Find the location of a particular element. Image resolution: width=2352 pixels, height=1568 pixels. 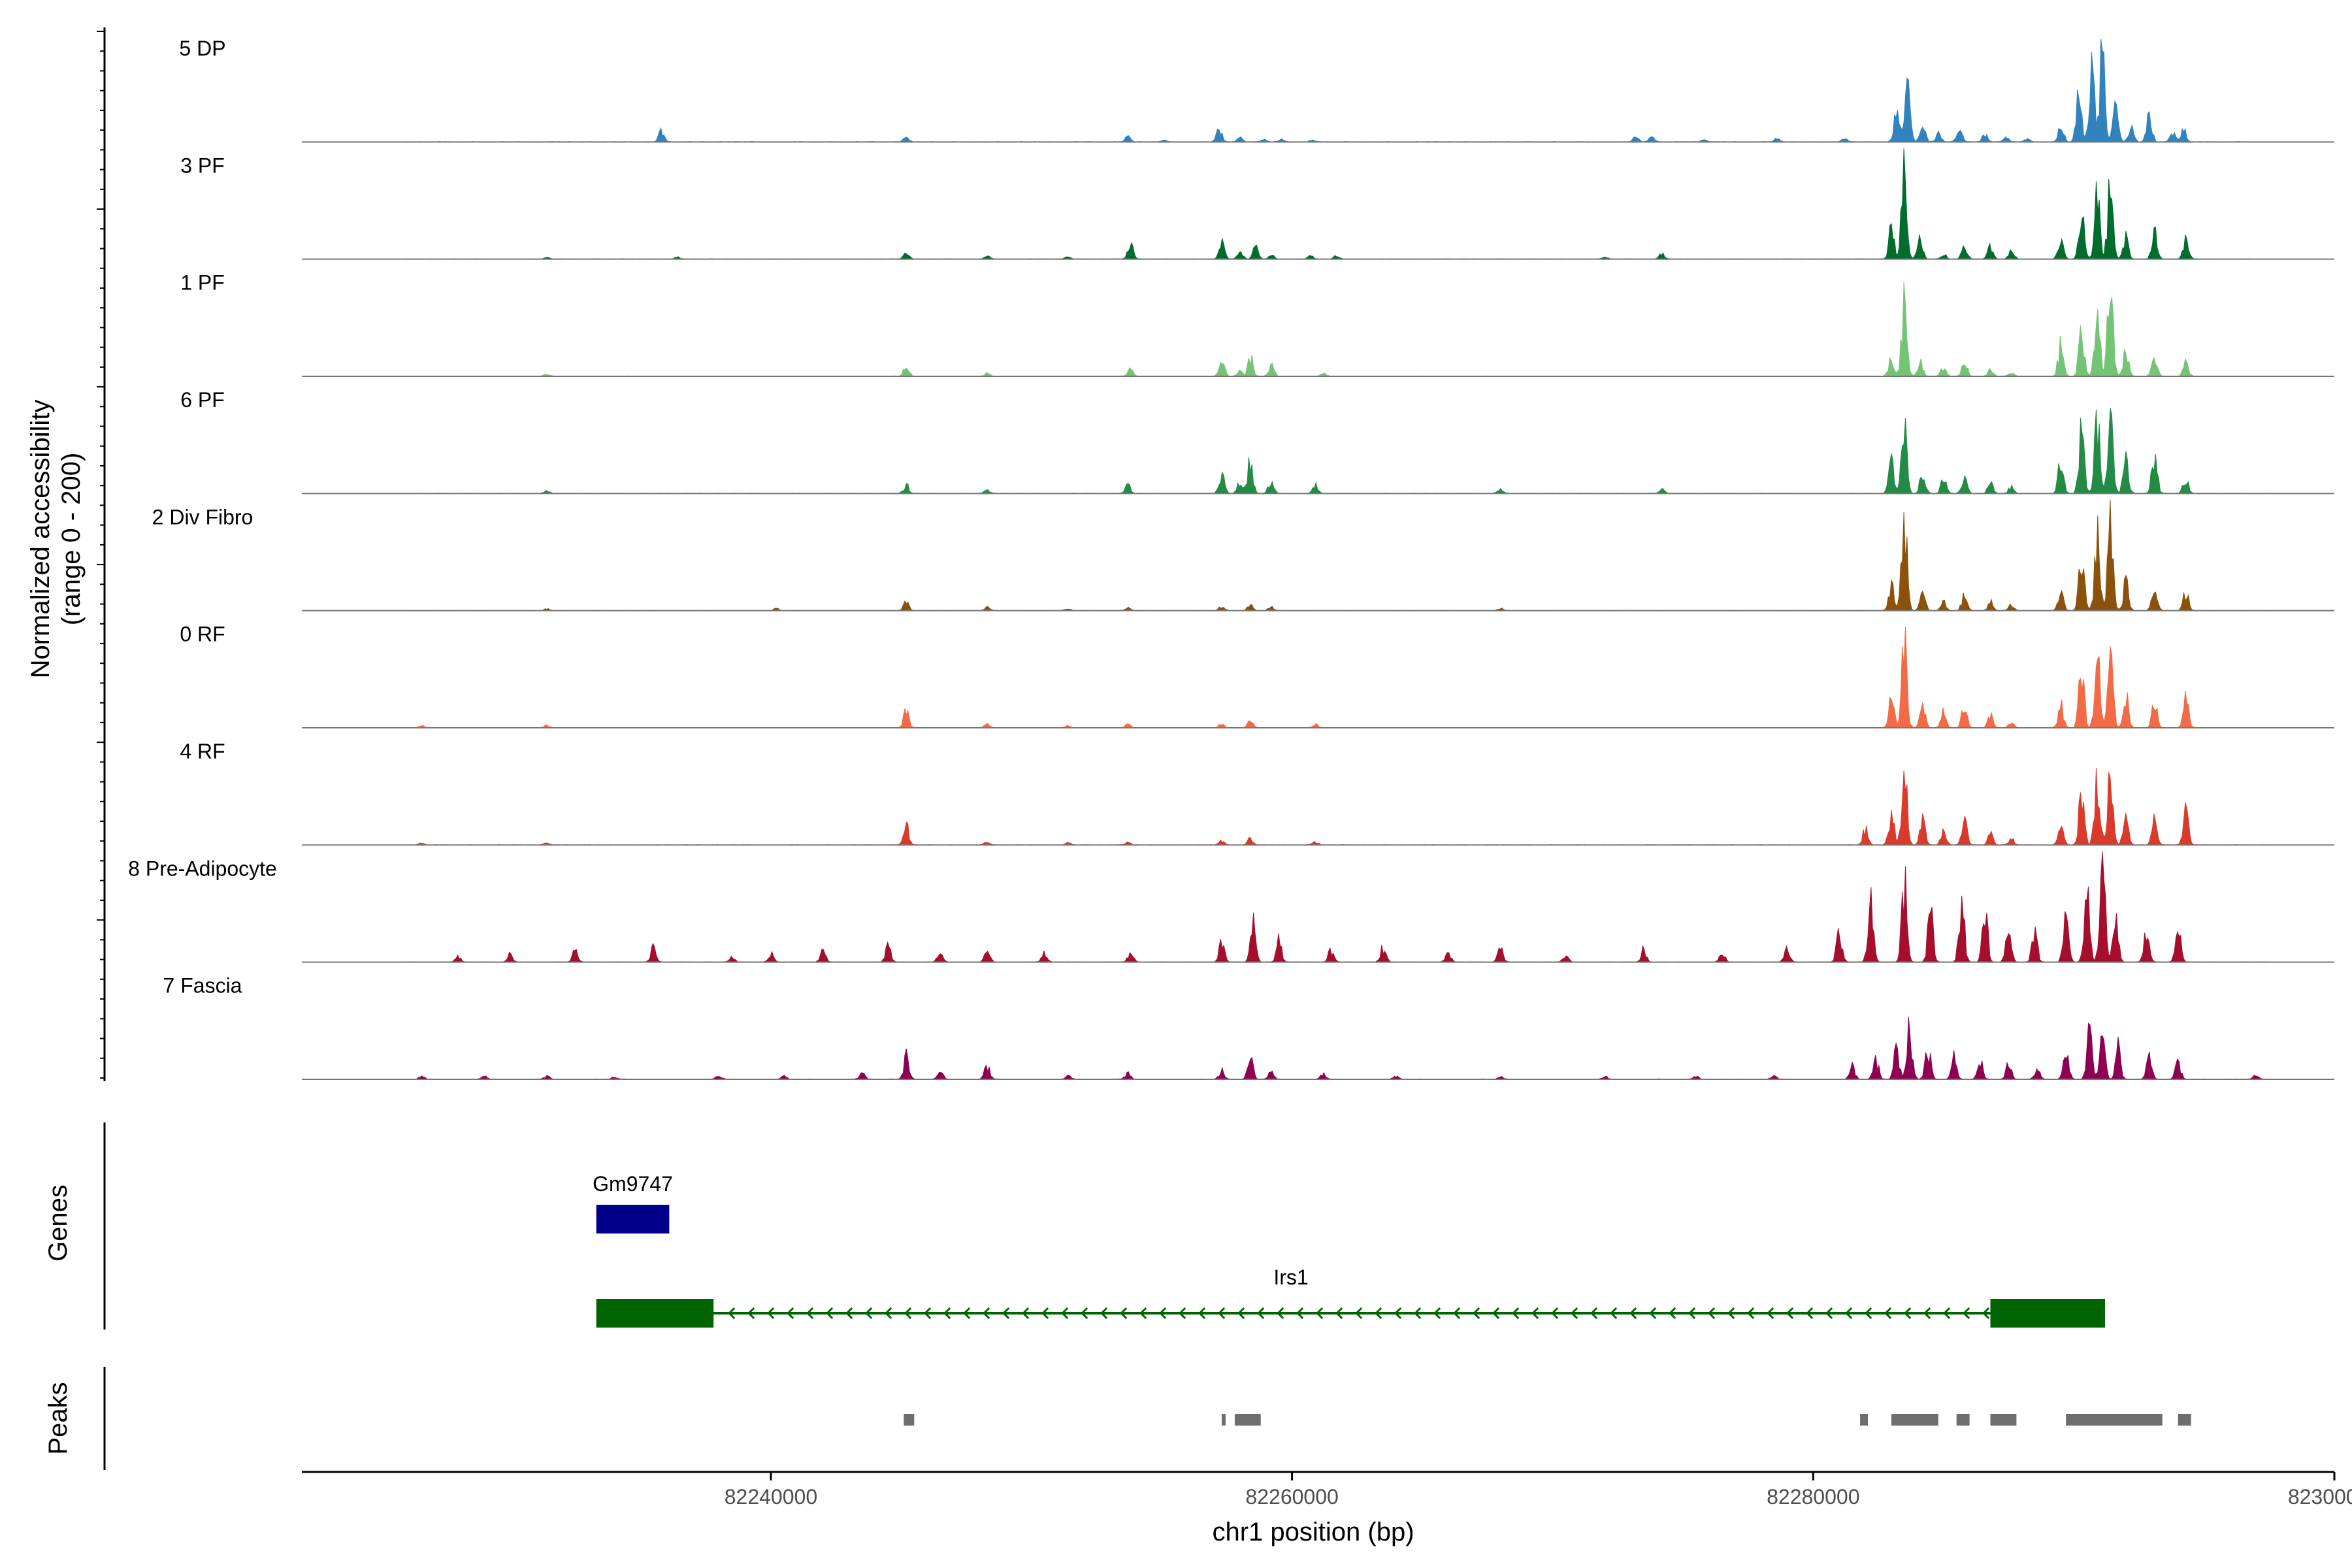

gene-label: Gm9747 is located at coordinates (633, 1184).